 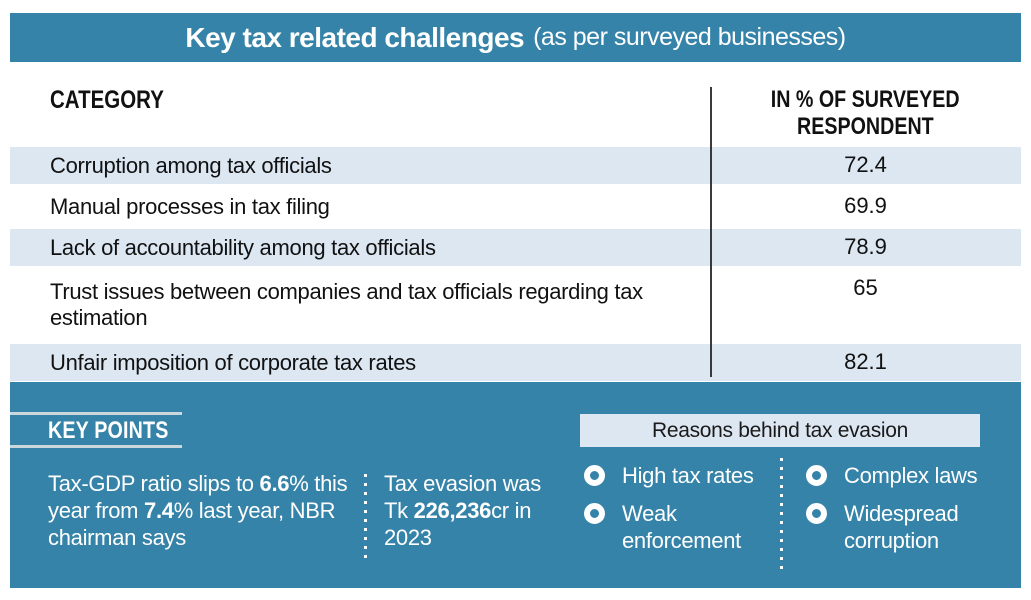 What do you see at coordinates (191, 165) in the screenshot?
I see `row-category: Corruption among tax officials` at bounding box center [191, 165].